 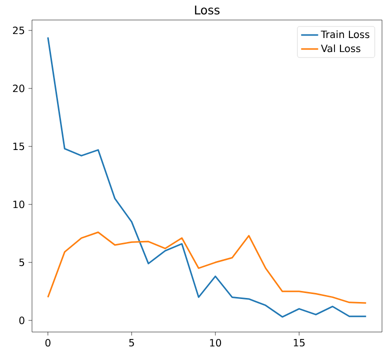 What do you see at coordinates (21, 320) in the screenshot?
I see `y-tick-label: 0` at bounding box center [21, 320].